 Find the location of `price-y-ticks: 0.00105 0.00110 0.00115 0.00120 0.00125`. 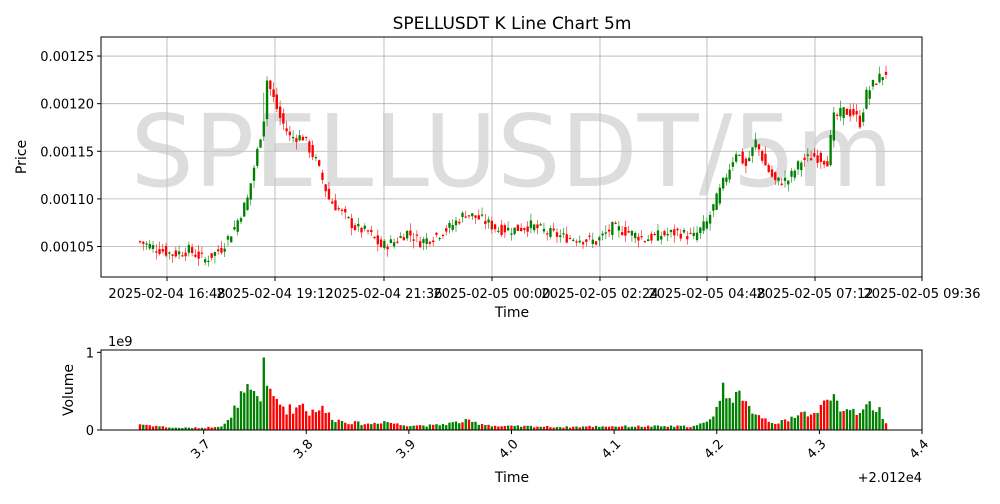

price-y-ticks: 0.00105 0.00110 0.00115 0.00120 0.00125 is located at coordinates (70, 153).